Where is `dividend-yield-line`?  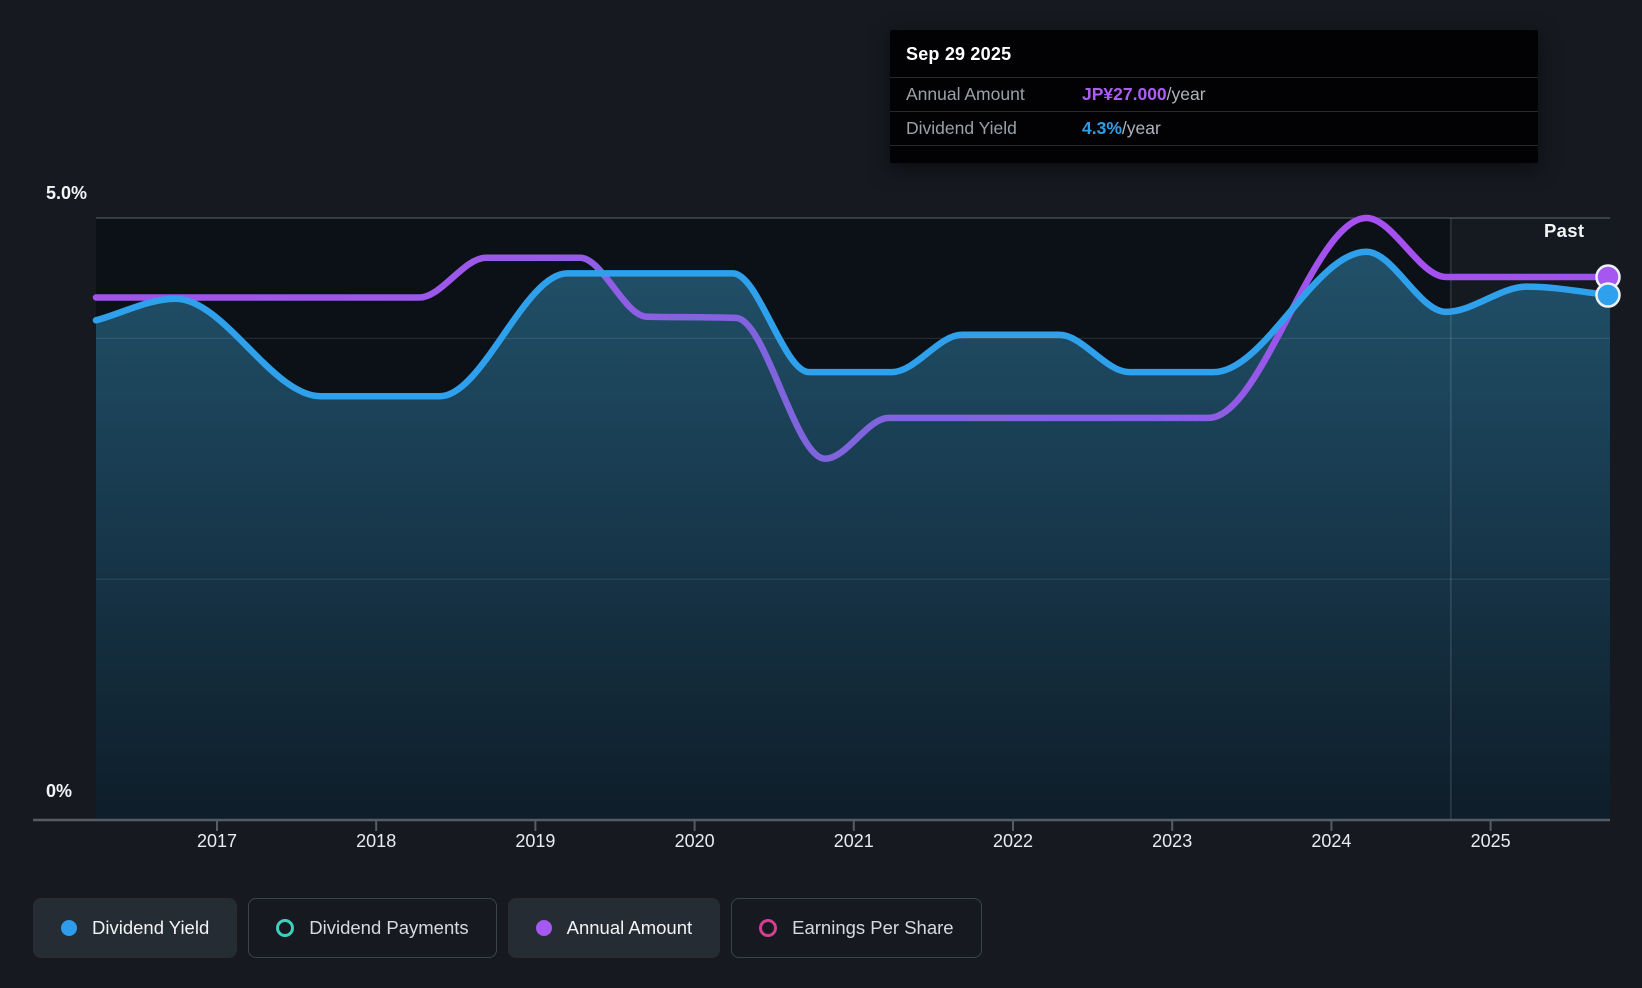
dividend-yield-line is located at coordinates (853, 324).